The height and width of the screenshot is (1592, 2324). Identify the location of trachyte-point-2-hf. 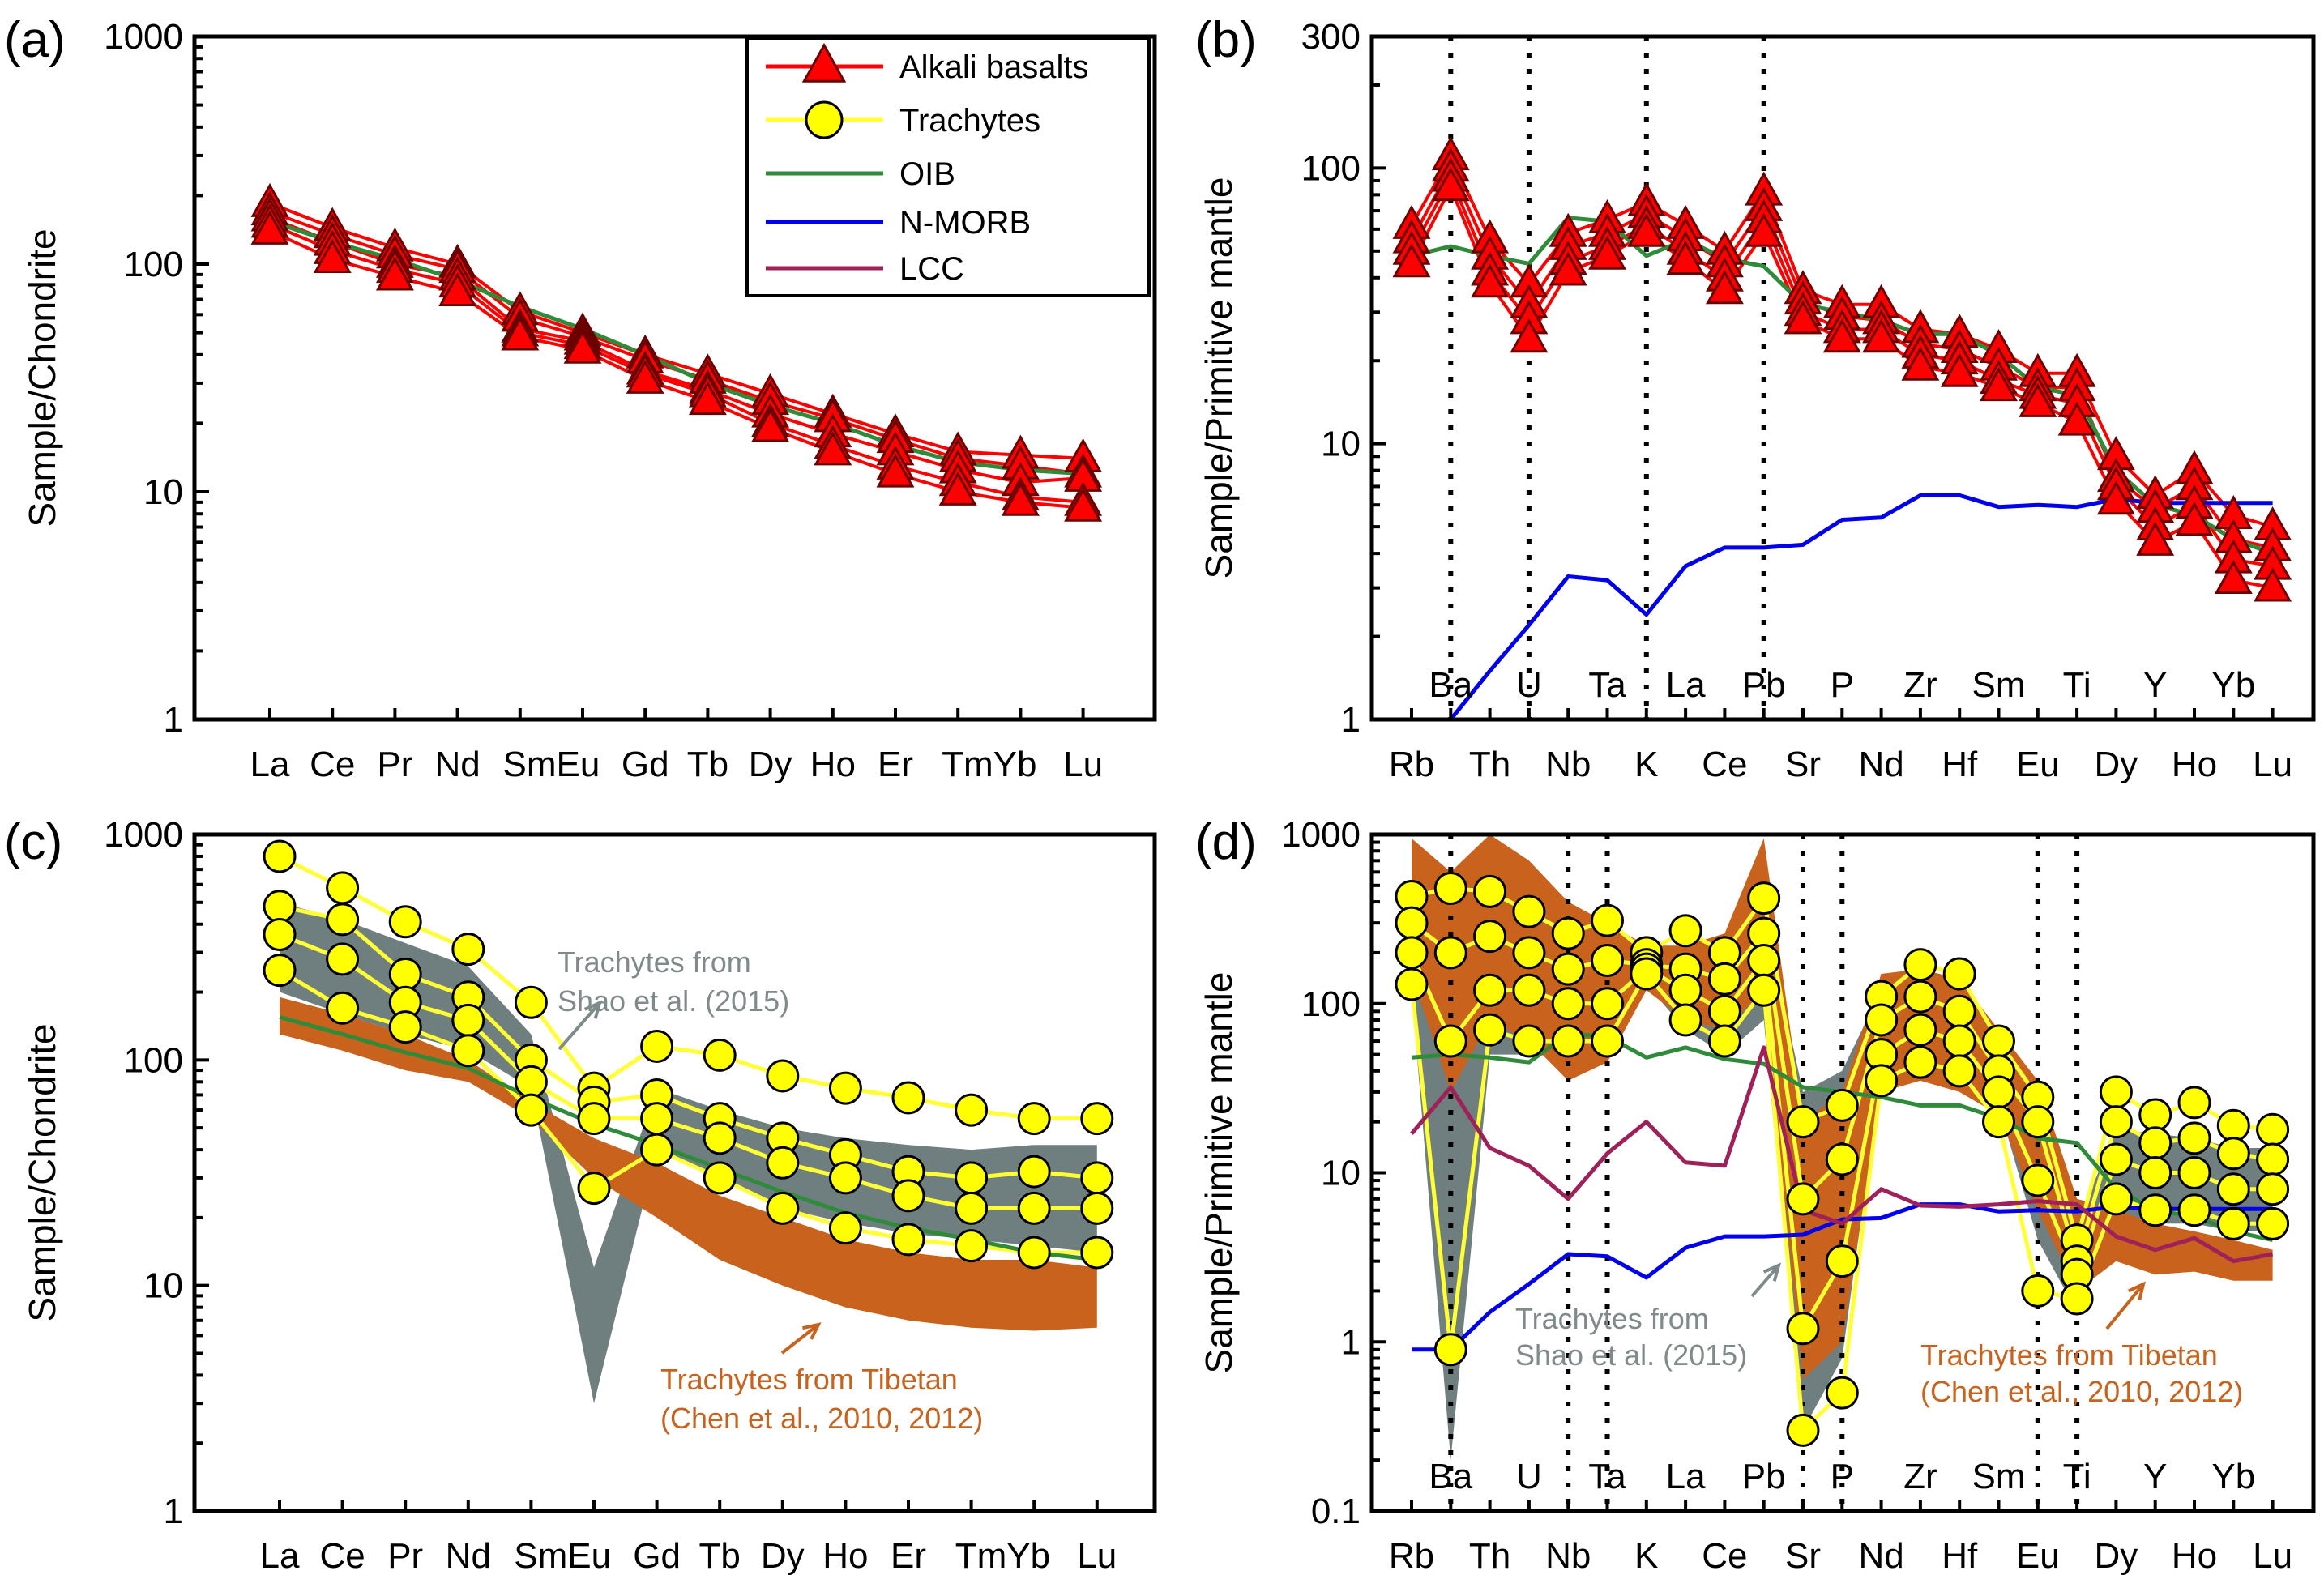
(1959, 1041).